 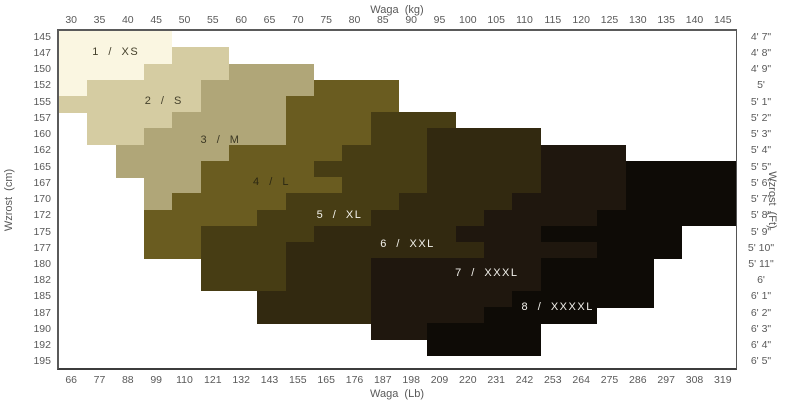 What do you see at coordinates (761, 182) in the screenshot?
I see `right-tick-ft: 5' 6"` at bounding box center [761, 182].